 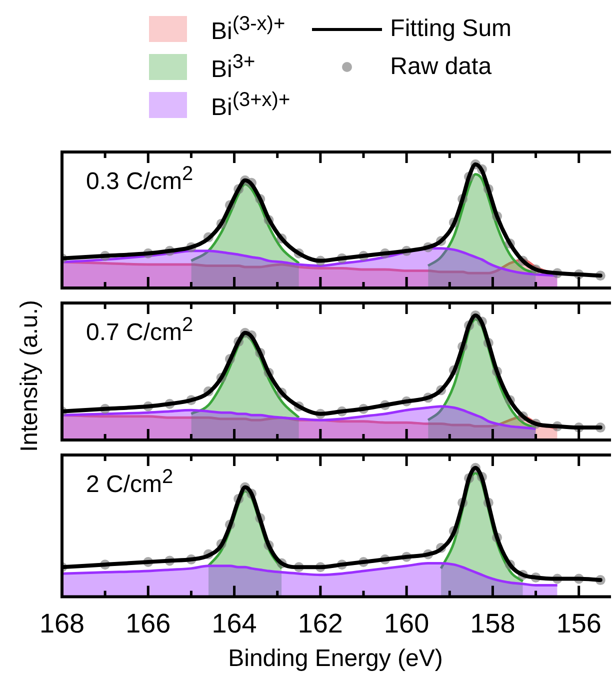 What do you see at coordinates (148, 623) in the screenshot?
I see `x-tick-label: 166` at bounding box center [148, 623].